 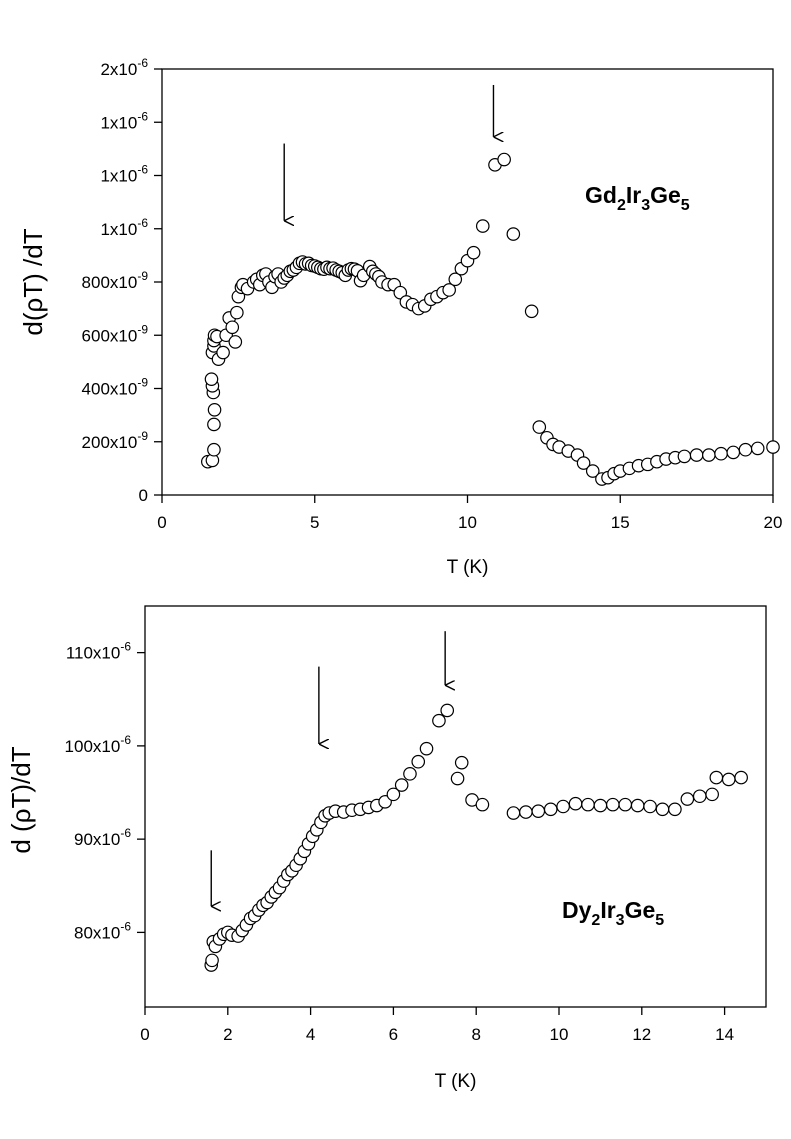 I want to click on y-tick-label: 0, so click(x=143, y=495).